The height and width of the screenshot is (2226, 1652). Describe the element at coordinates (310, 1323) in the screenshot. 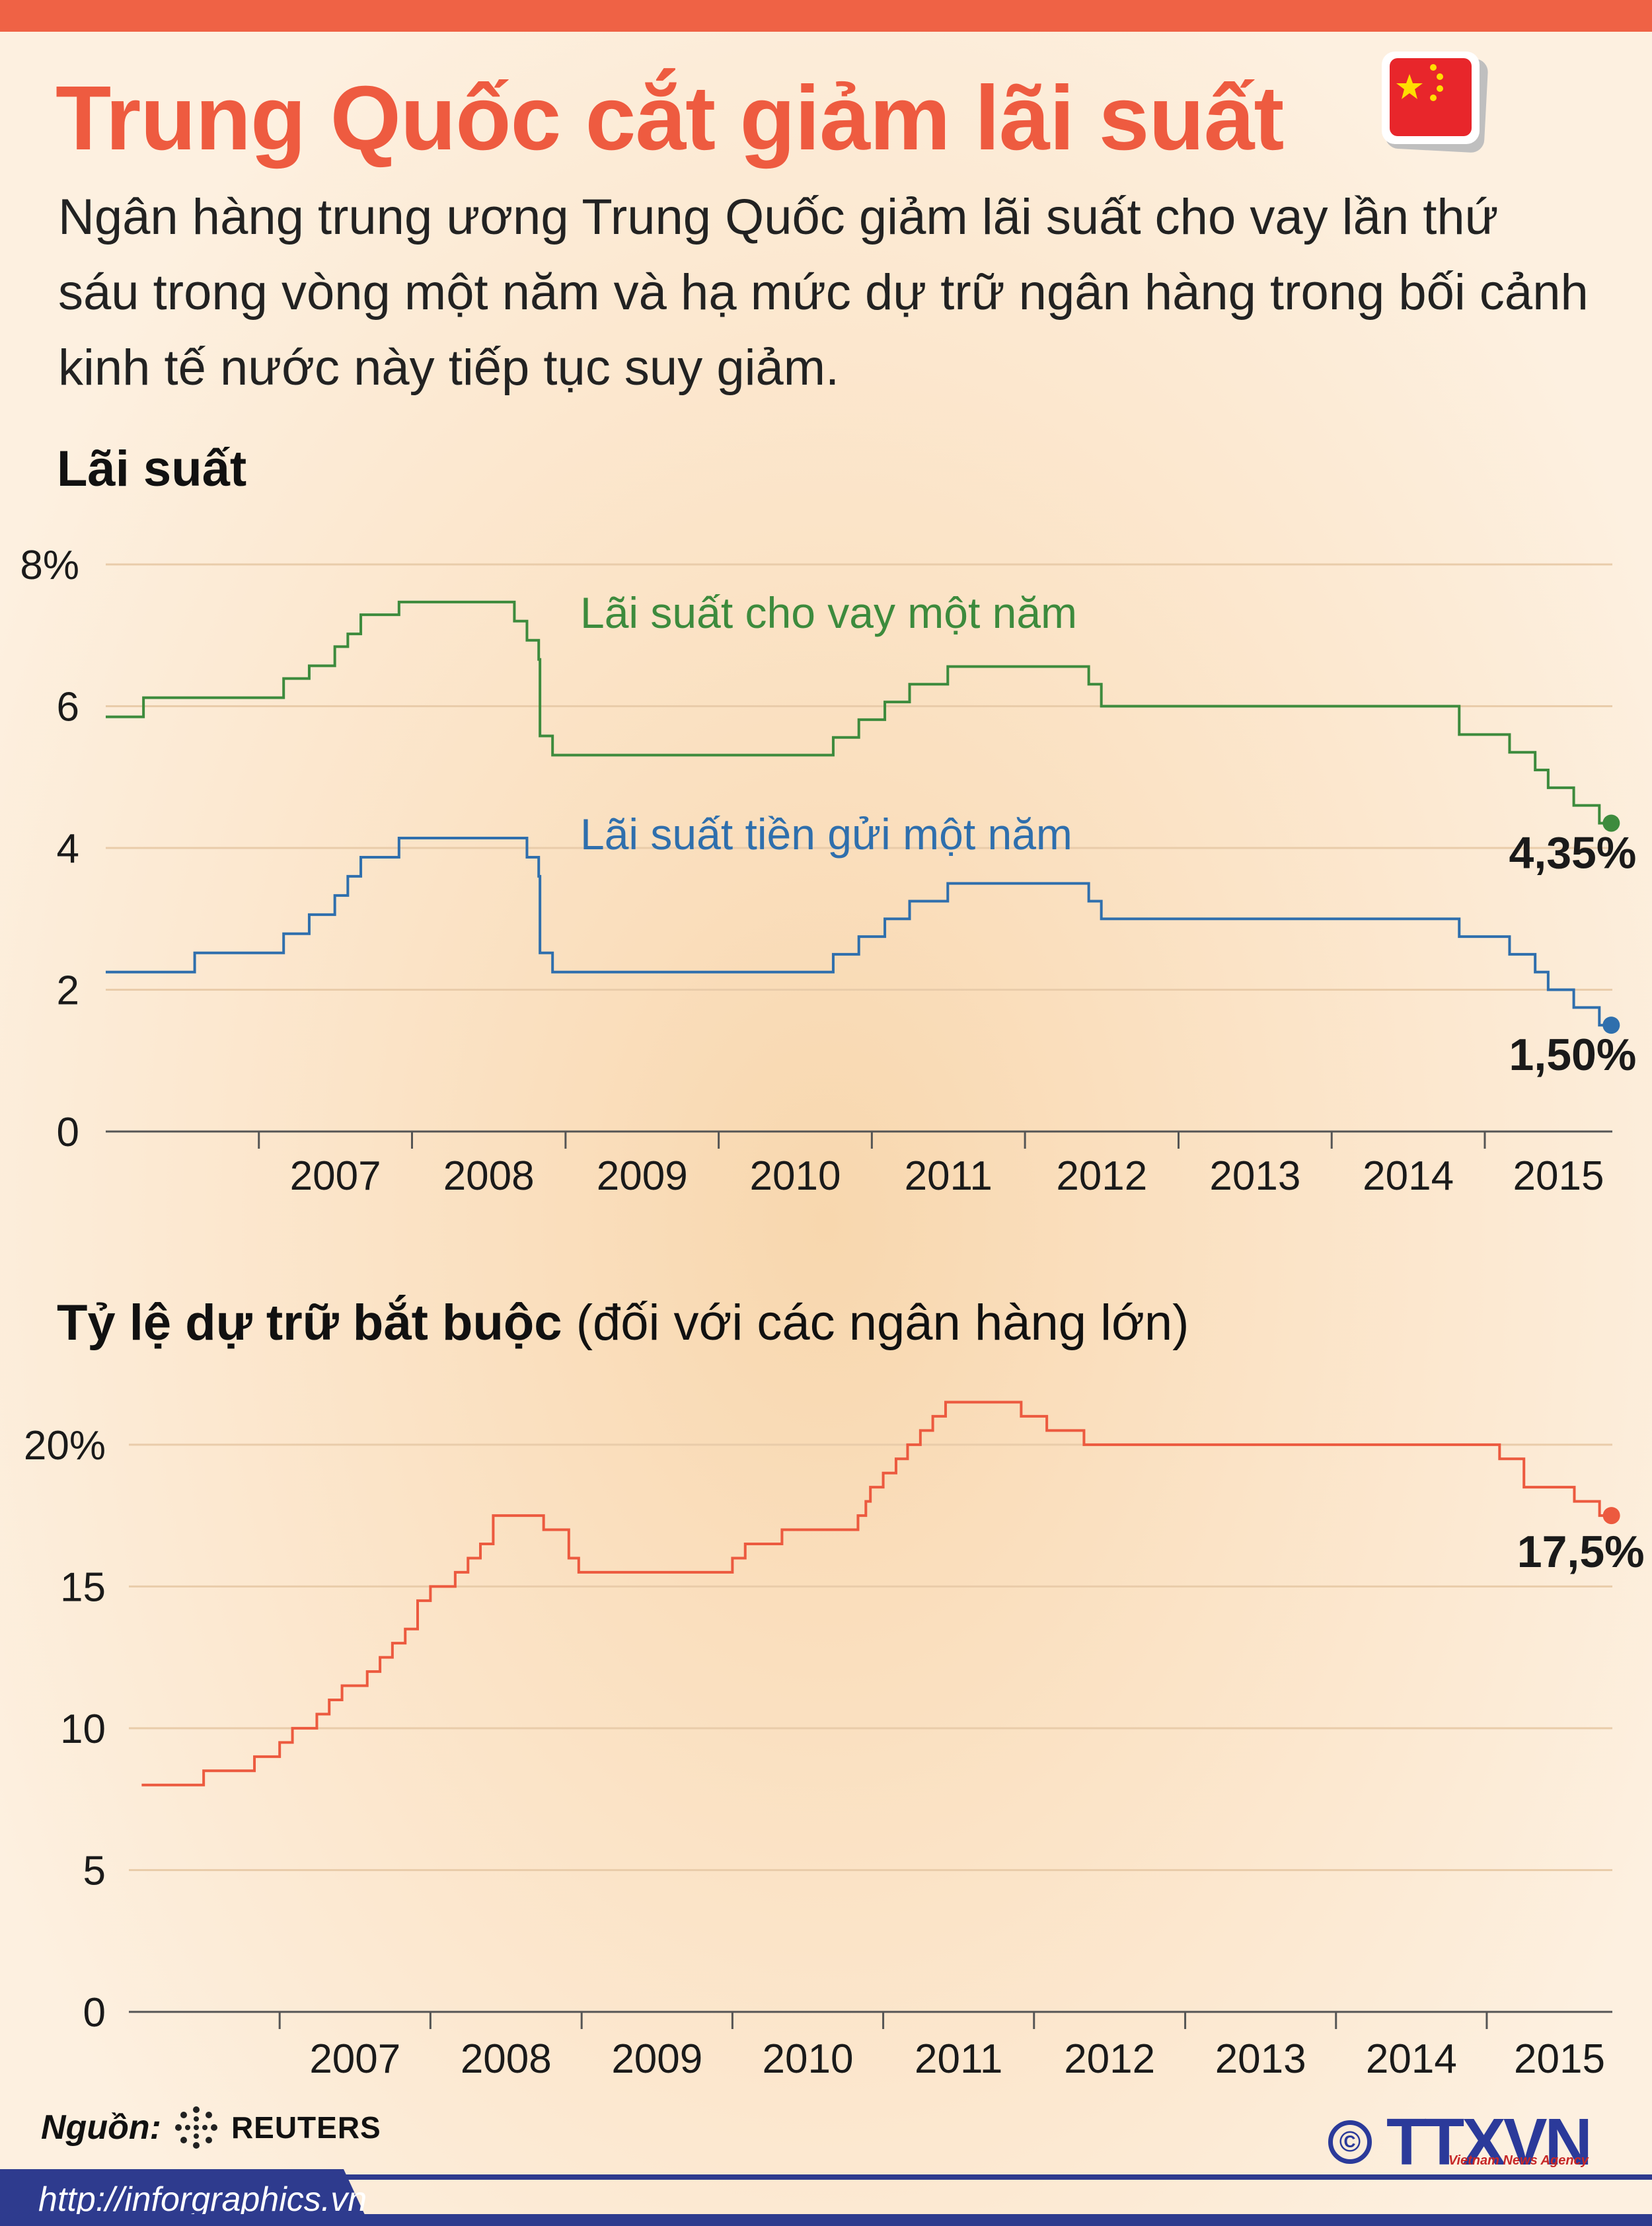

I see `reserve-title-bold: Tỷ lệ dự trữ bắt buộc` at that location.